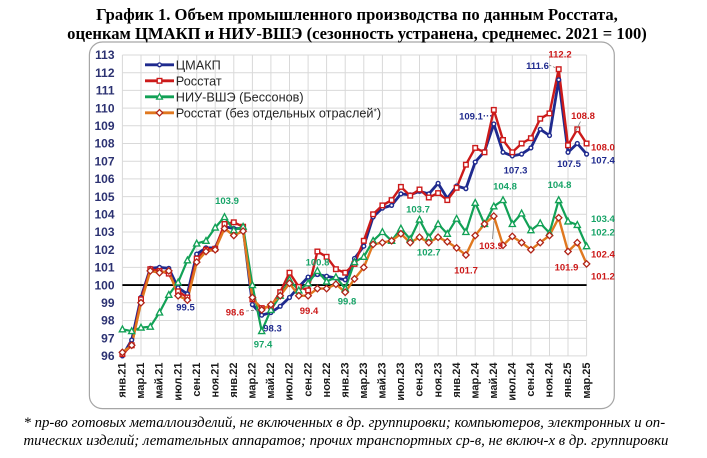 This screenshot has width=707, height=458. Describe the element at coordinates (420, 380) in the screenshot. I see `svg-text: сен.23` at that location.